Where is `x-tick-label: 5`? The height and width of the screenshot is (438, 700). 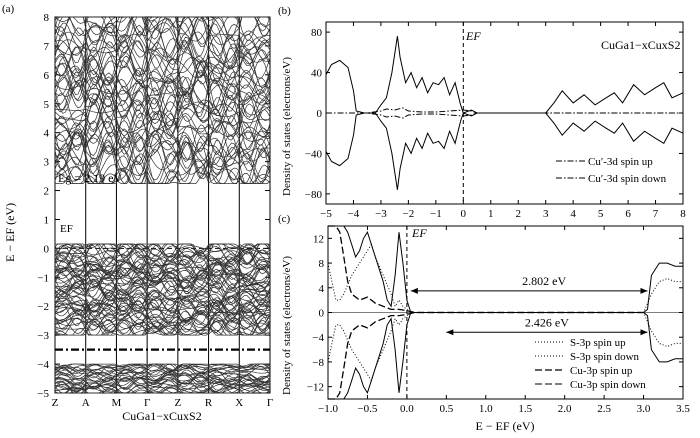 x-tick-label: 5 is located at coordinates (601, 214).